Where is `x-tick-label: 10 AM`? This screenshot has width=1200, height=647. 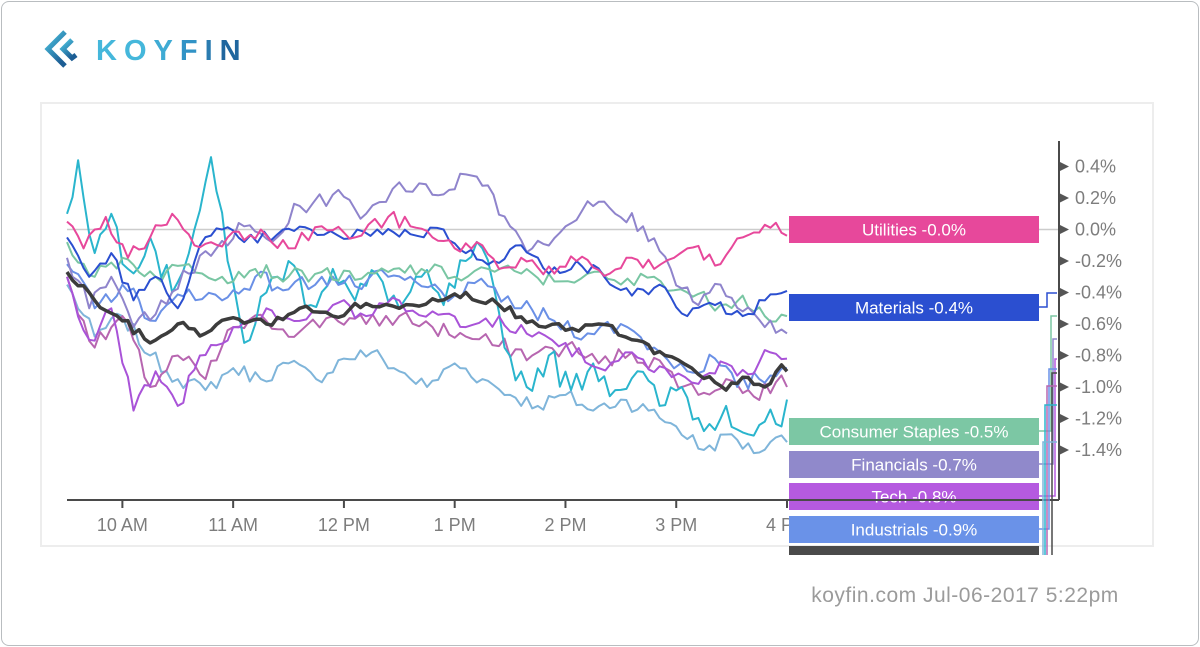 x-tick-label: 10 AM is located at coordinates (122, 525).